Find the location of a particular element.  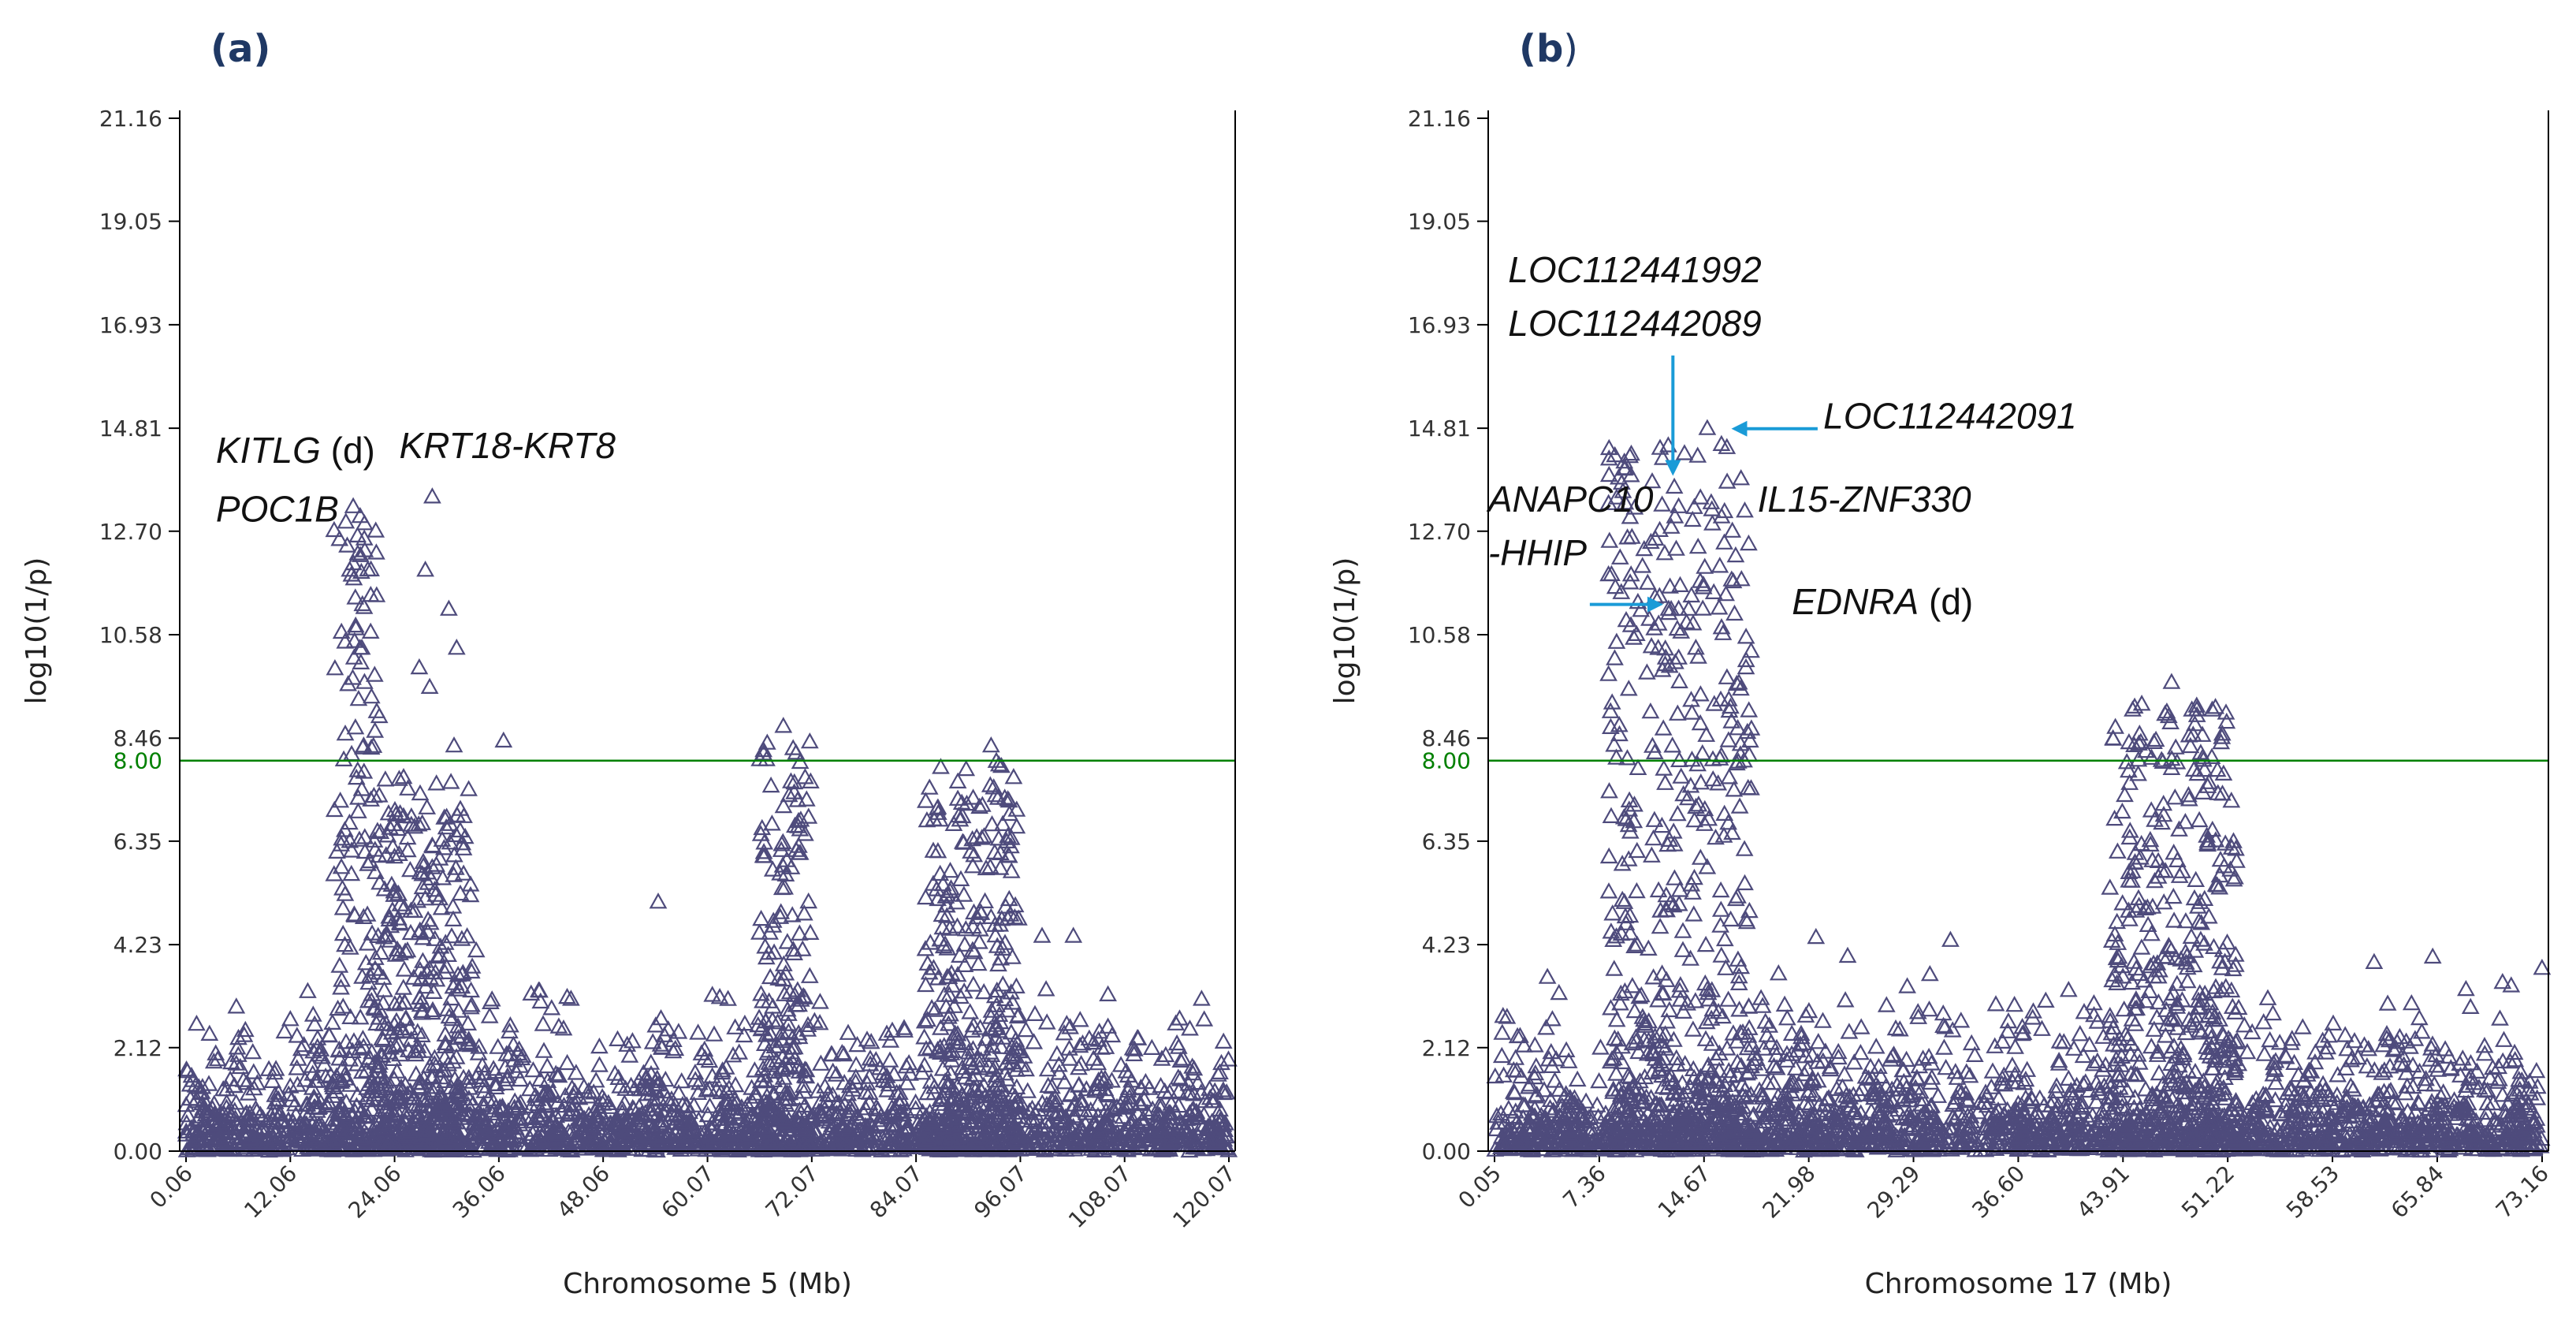

y-tick-label: 8.46 is located at coordinates (138, 738).